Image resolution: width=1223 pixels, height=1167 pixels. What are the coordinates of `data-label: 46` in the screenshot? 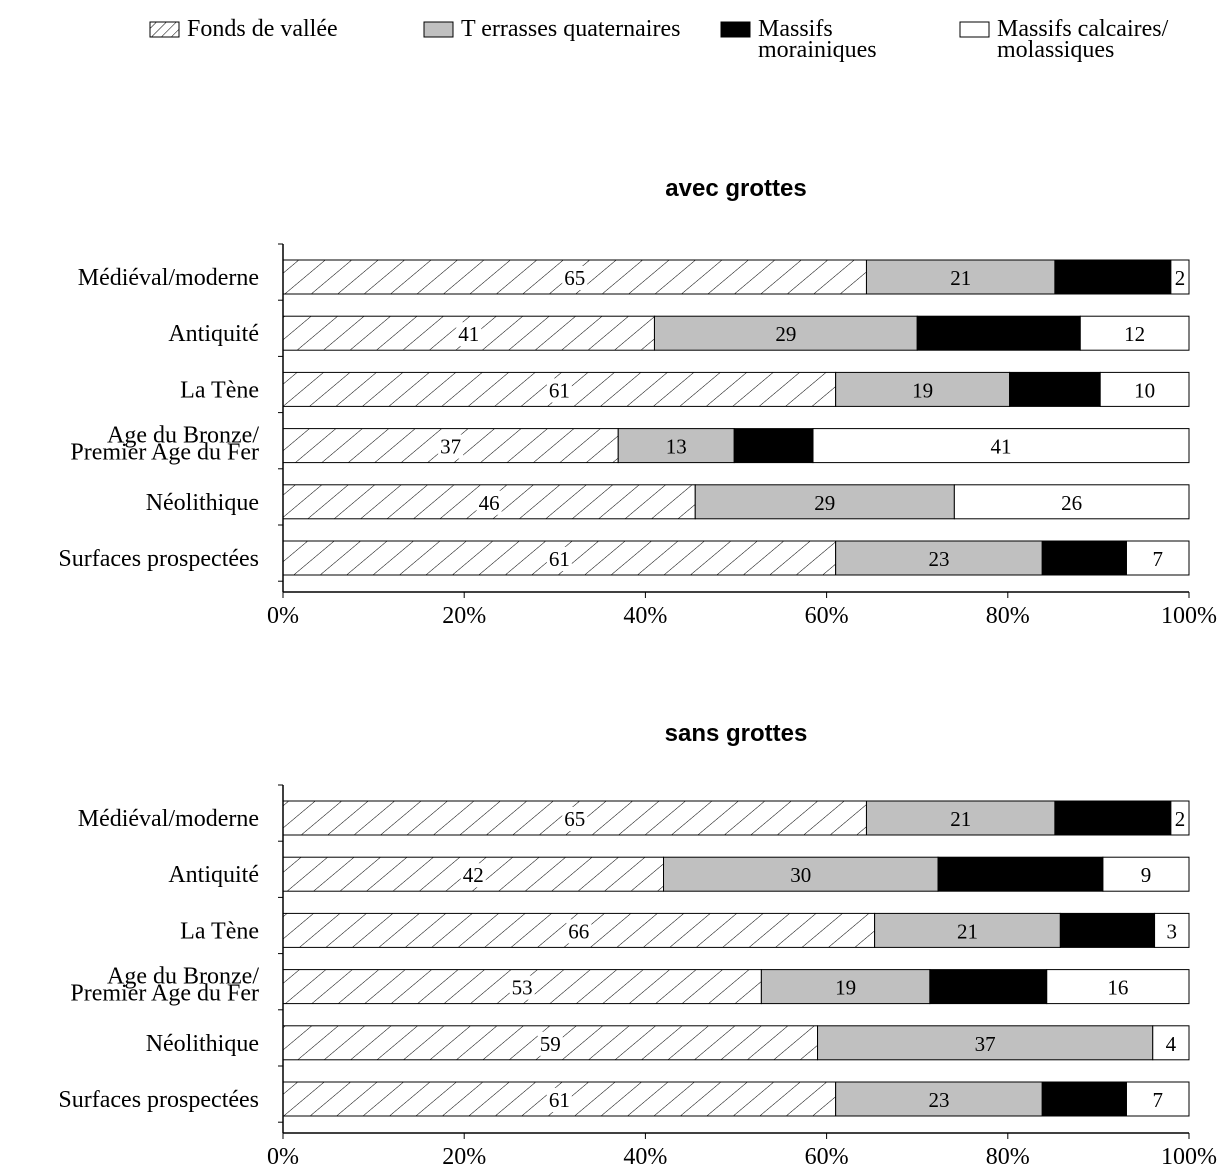 It's located at (489, 503).